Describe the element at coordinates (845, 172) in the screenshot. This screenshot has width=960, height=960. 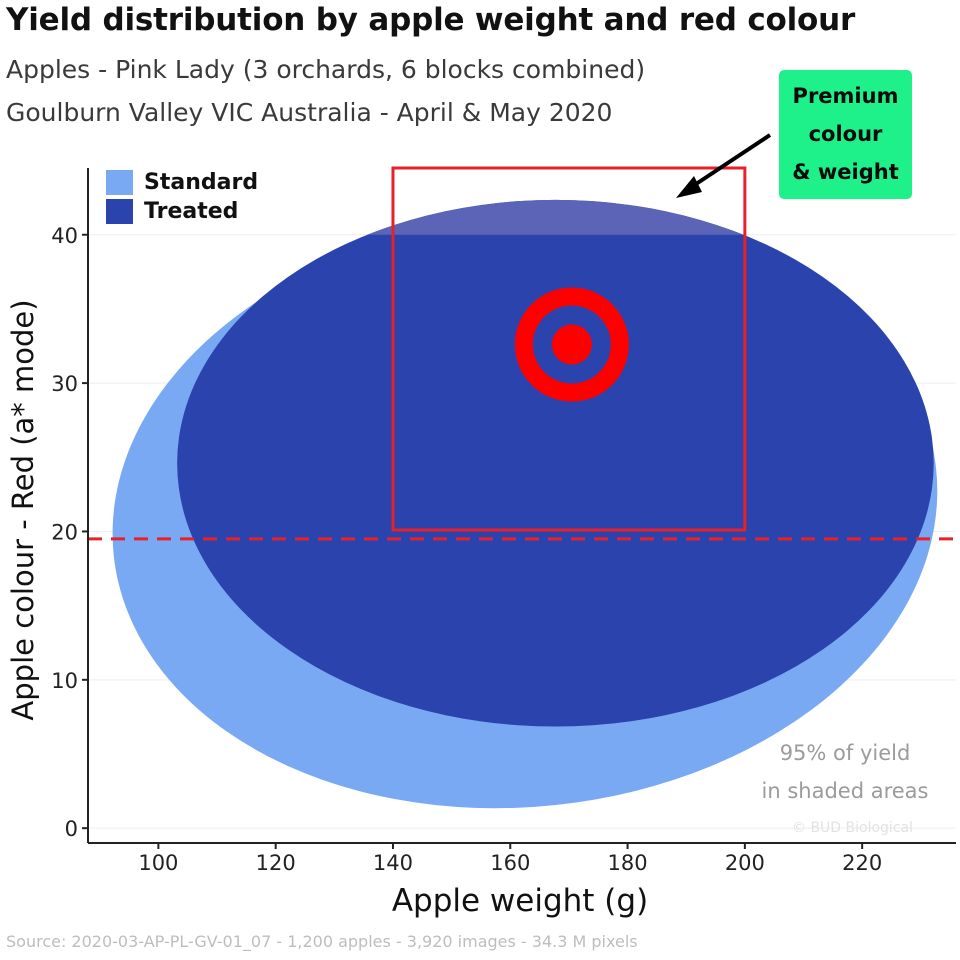
I see `callout-line-3: & weight` at that location.